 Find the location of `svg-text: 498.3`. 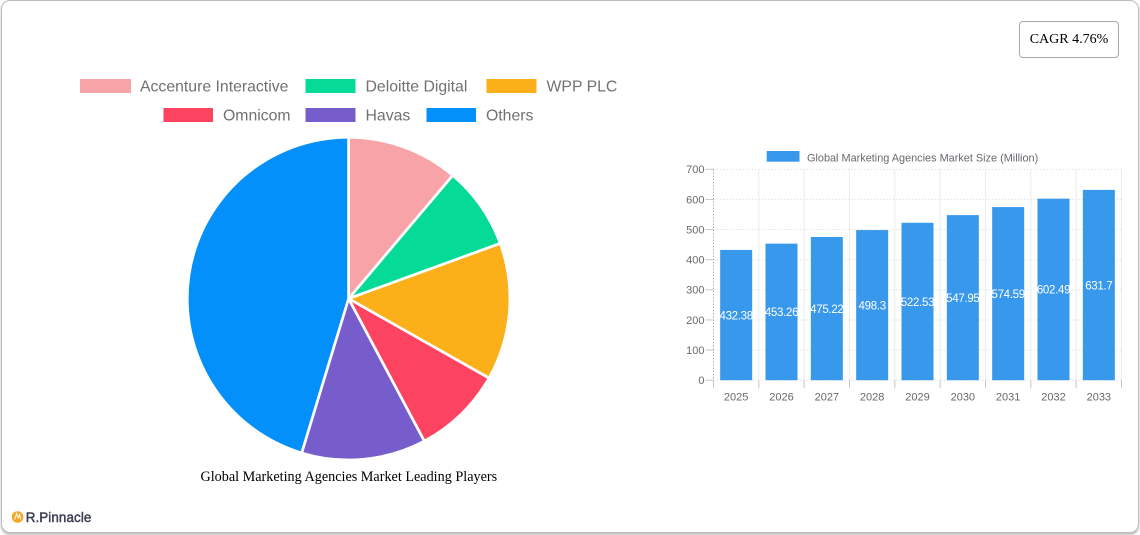

svg-text: 498.3 is located at coordinates (872, 306).